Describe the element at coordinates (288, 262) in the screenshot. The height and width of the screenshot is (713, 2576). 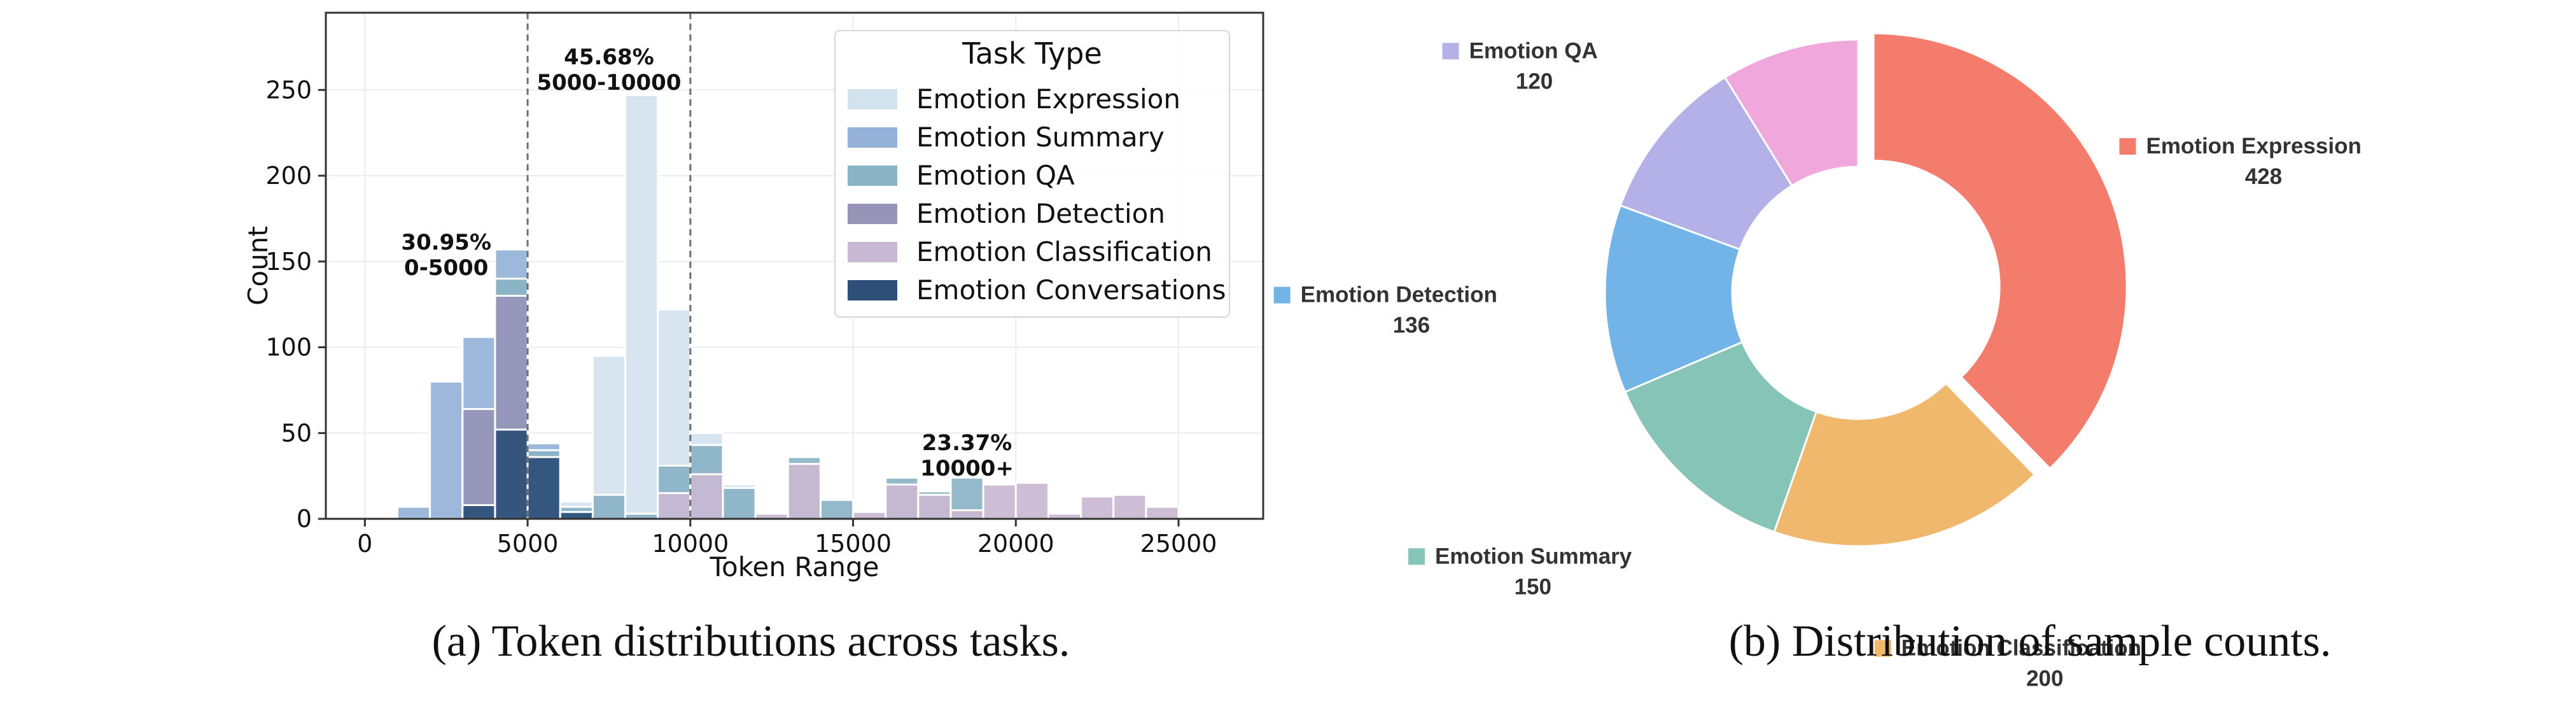
I see `y-tick-label: 150` at that location.